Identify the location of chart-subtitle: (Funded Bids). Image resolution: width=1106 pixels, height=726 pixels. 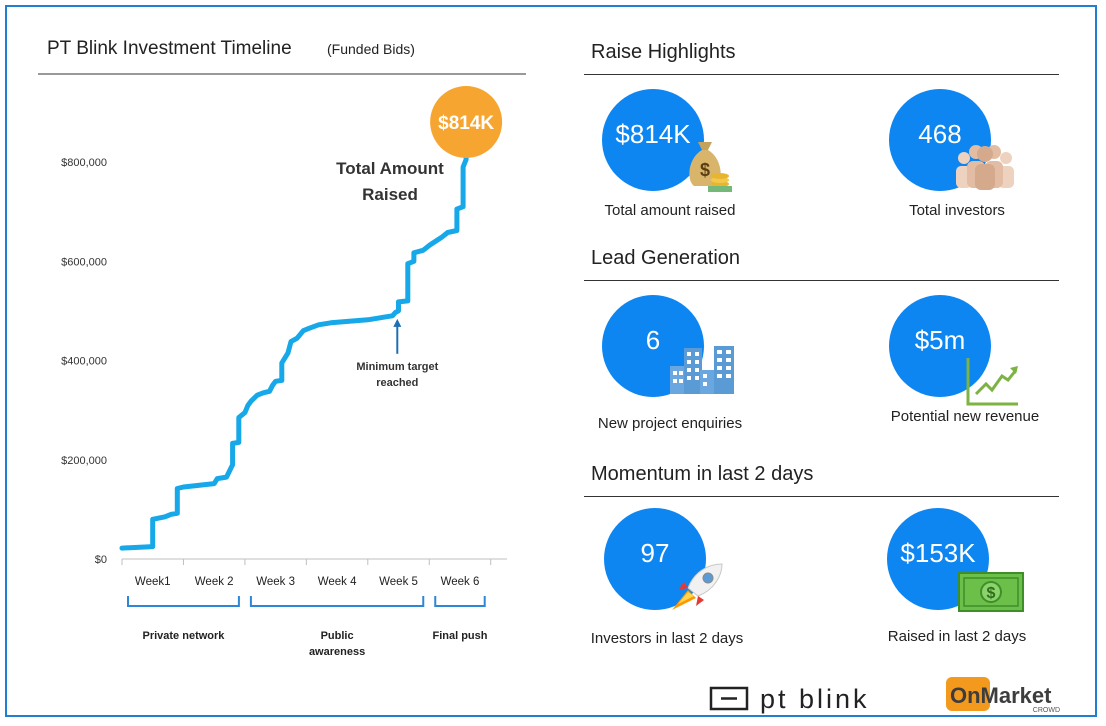
(371, 49).